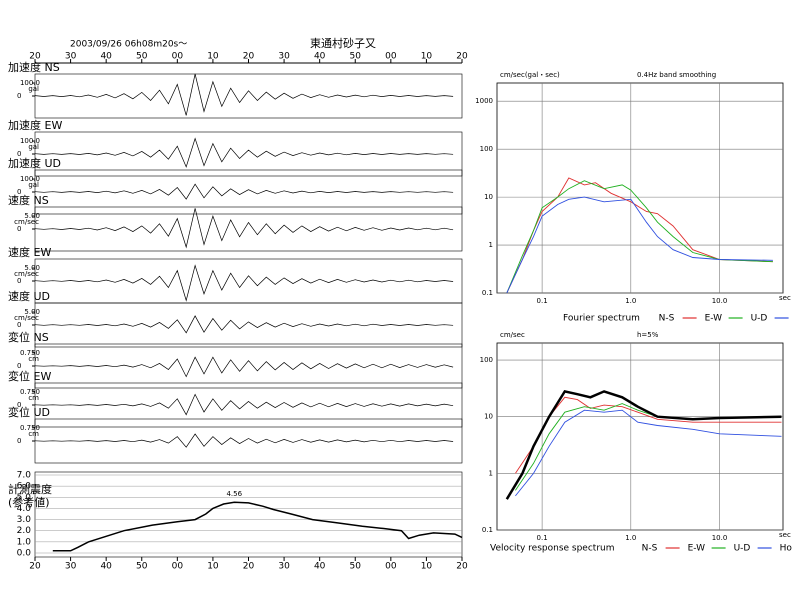  What do you see at coordinates (29, 376) in the screenshot?
I see `channel-label: 変位 EW` at bounding box center [29, 376].